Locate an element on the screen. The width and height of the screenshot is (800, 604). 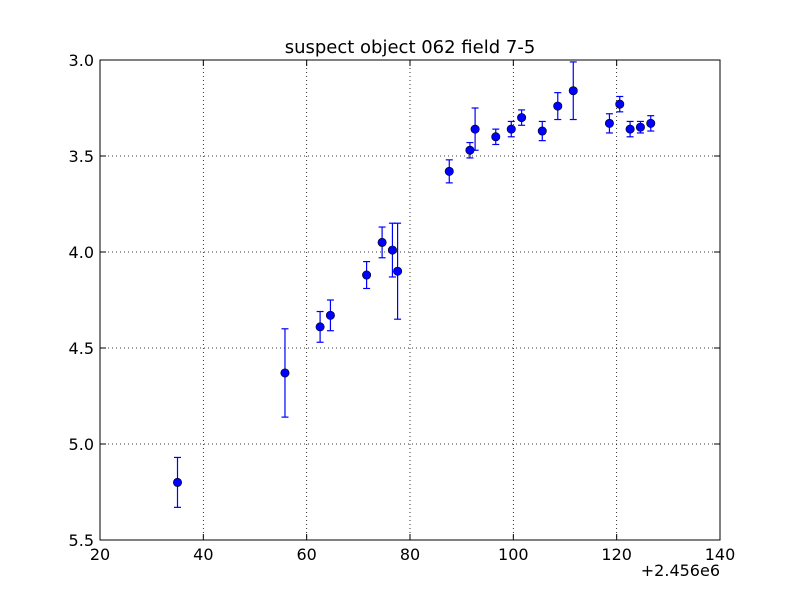
y-tick-label: 4.0 is located at coordinates (81, 252).